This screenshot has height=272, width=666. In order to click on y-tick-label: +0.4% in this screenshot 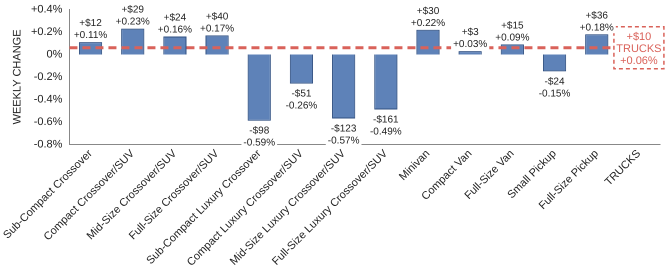, I will do `click(46, 10)`.